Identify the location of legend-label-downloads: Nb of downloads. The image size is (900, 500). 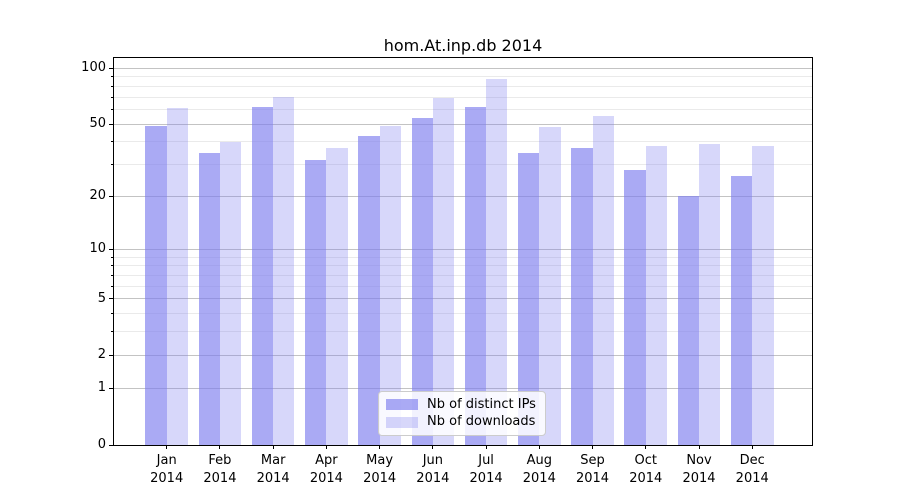
(481, 422).